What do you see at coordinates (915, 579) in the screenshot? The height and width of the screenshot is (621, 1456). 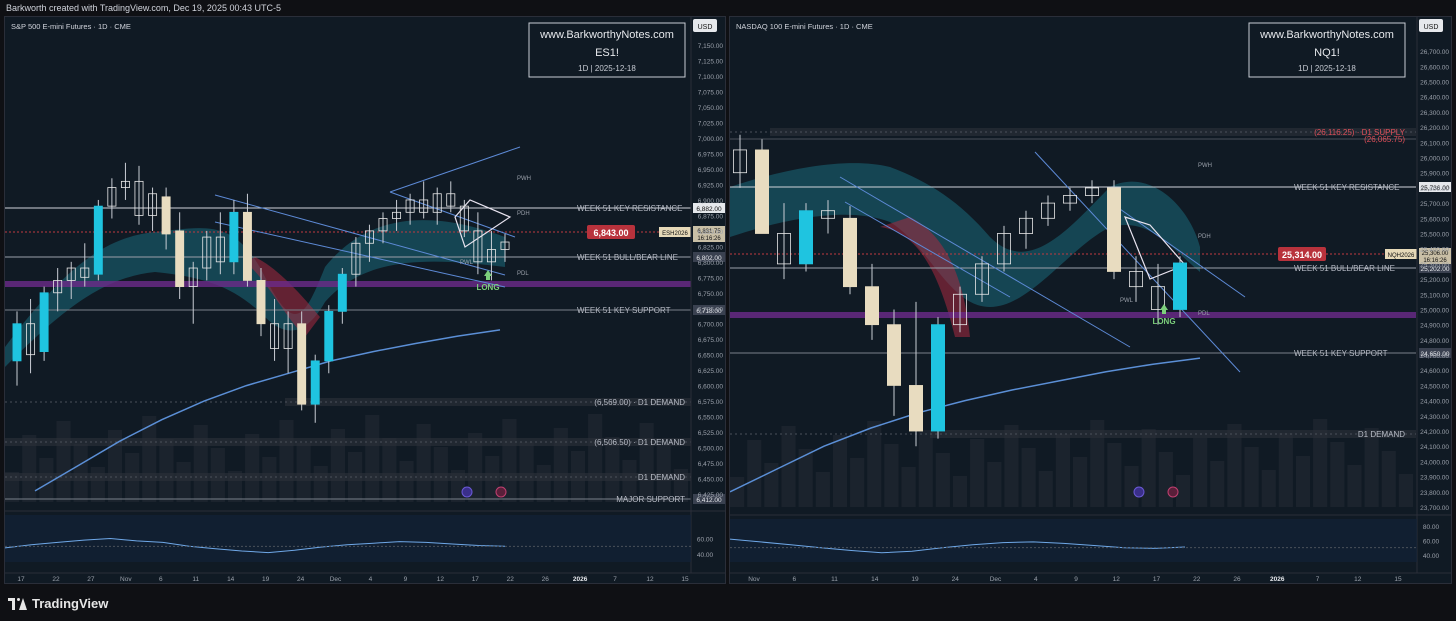 I see `x-tick-label: 19` at bounding box center [915, 579].